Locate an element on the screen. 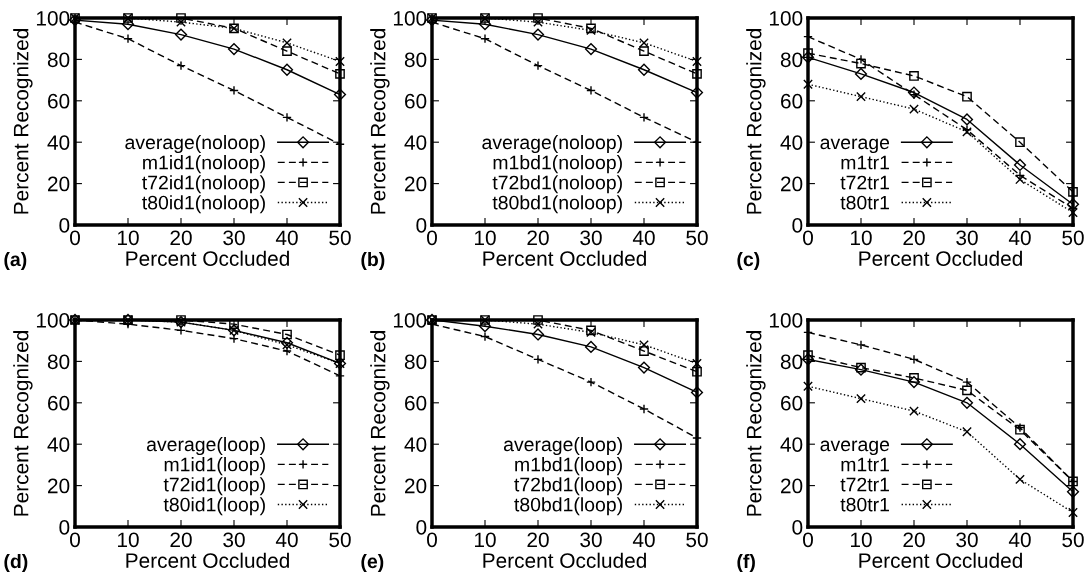 This screenshot has height=577, width=1089. legend-label: m1id1(noloop) is located at coordinates (204, 164).